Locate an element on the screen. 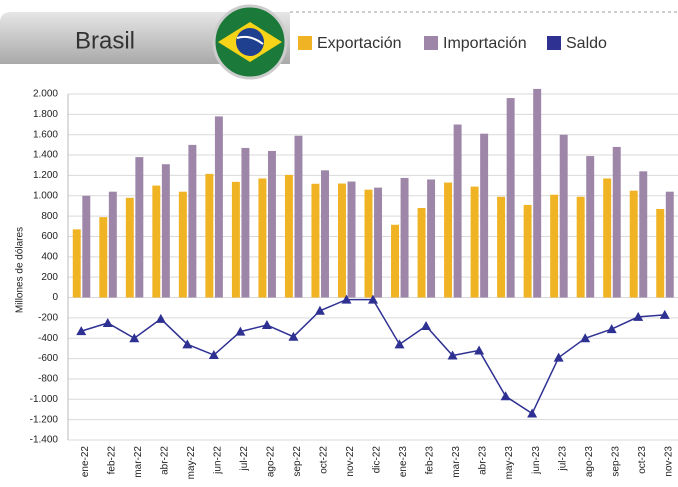  x-tick-label: ene-23 is located at coordinates (403, 462).